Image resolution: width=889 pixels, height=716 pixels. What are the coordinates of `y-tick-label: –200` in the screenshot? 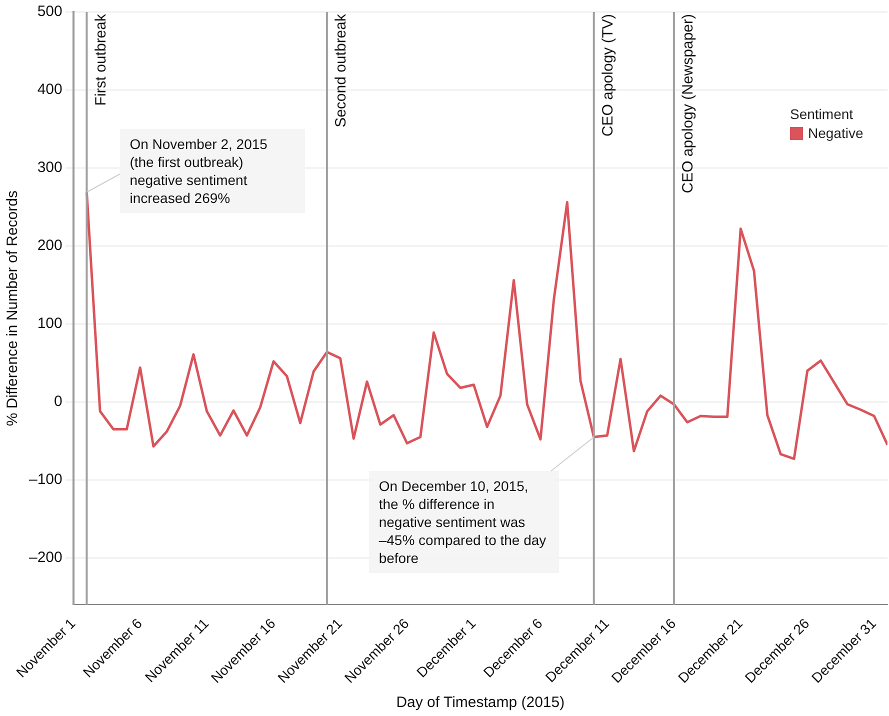 It's located at (45, 557).